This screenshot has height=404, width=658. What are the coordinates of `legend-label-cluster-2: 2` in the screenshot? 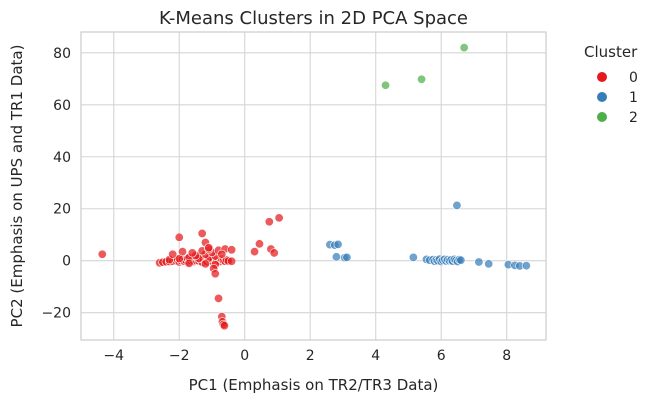 It's located at (633, 118).